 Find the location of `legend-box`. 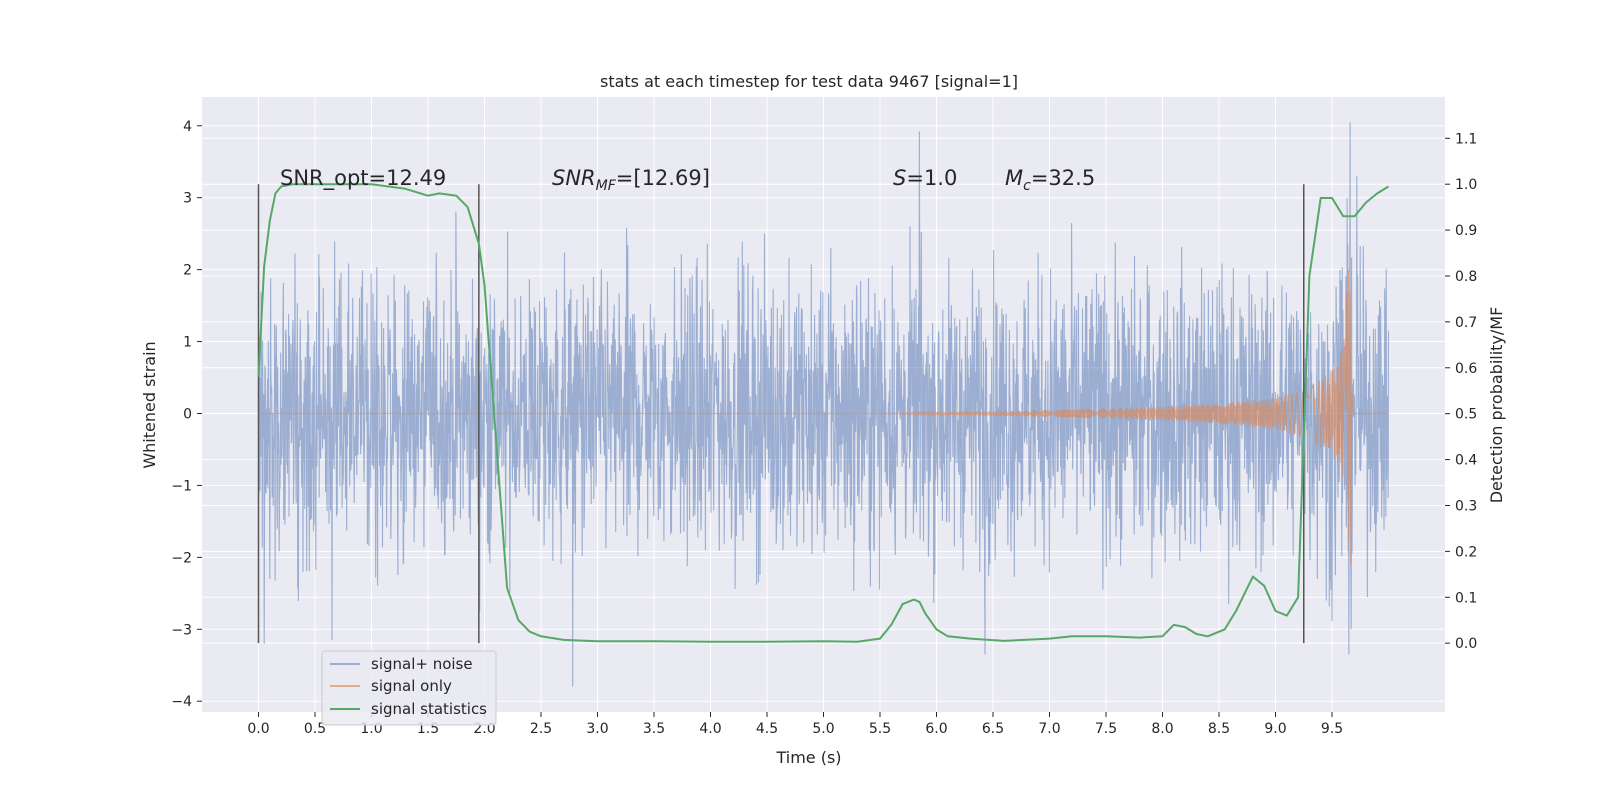

legend-box is located at coordinates (409, 688).